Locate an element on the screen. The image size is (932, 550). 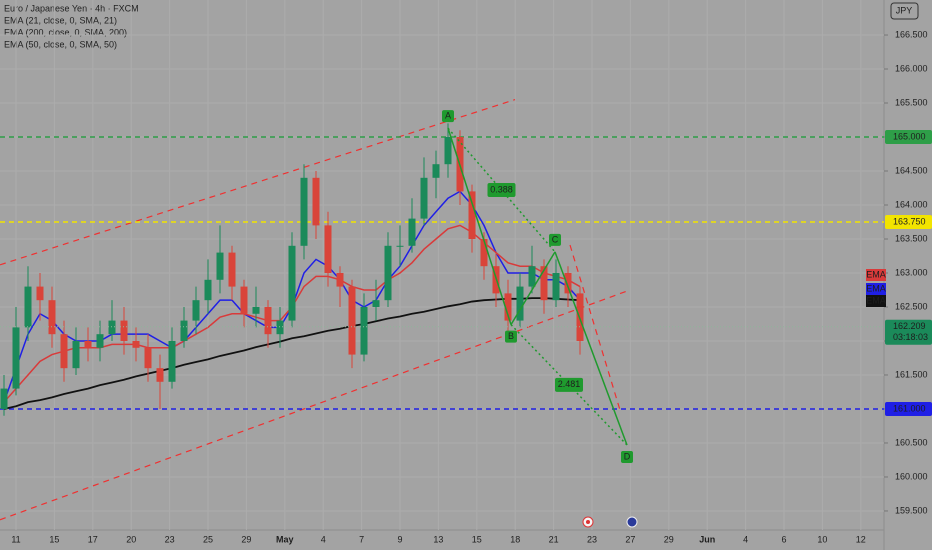
x-tick-label: 7 is located at coordinates (361, 539).